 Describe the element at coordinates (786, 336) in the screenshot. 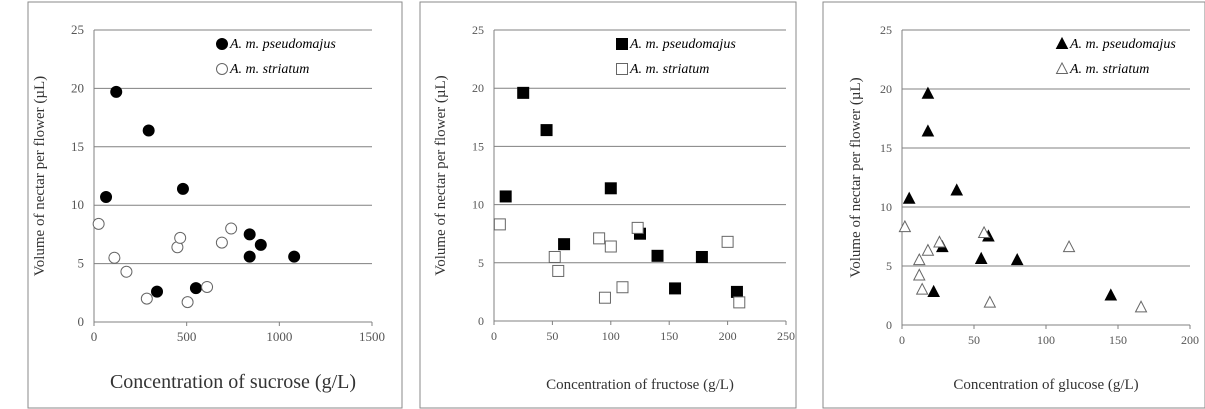

I see `x-tick-label: 250` at that location.